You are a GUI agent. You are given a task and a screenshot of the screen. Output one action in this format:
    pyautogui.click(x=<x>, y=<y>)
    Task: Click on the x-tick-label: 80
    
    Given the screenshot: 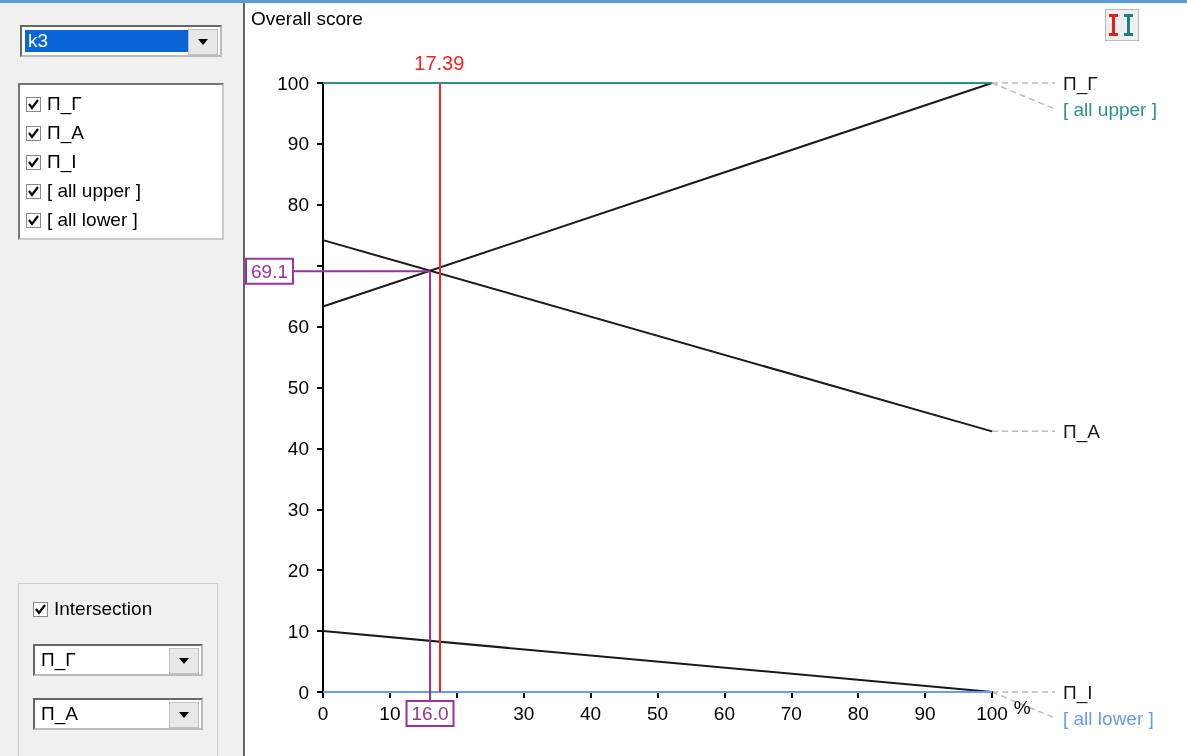 What is the action you would take?
    pyautogui.click(x=858, y=713)
    